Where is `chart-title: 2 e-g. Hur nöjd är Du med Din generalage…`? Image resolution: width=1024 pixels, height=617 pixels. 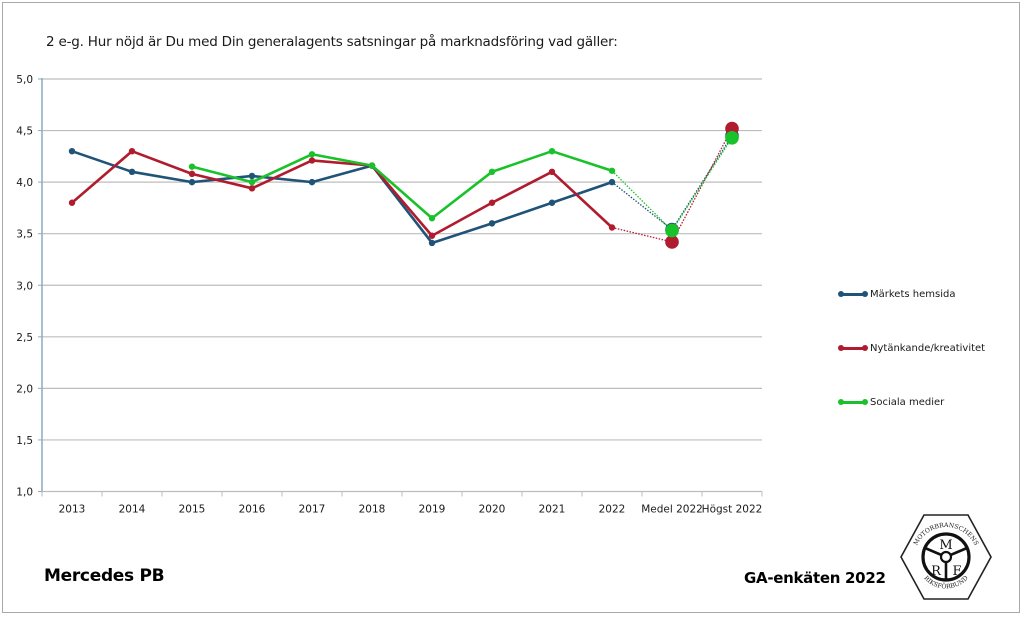 chart-title: 2 e-g. Hur nöjd är Du med Din generalage… is located at coordinates (332, 42).